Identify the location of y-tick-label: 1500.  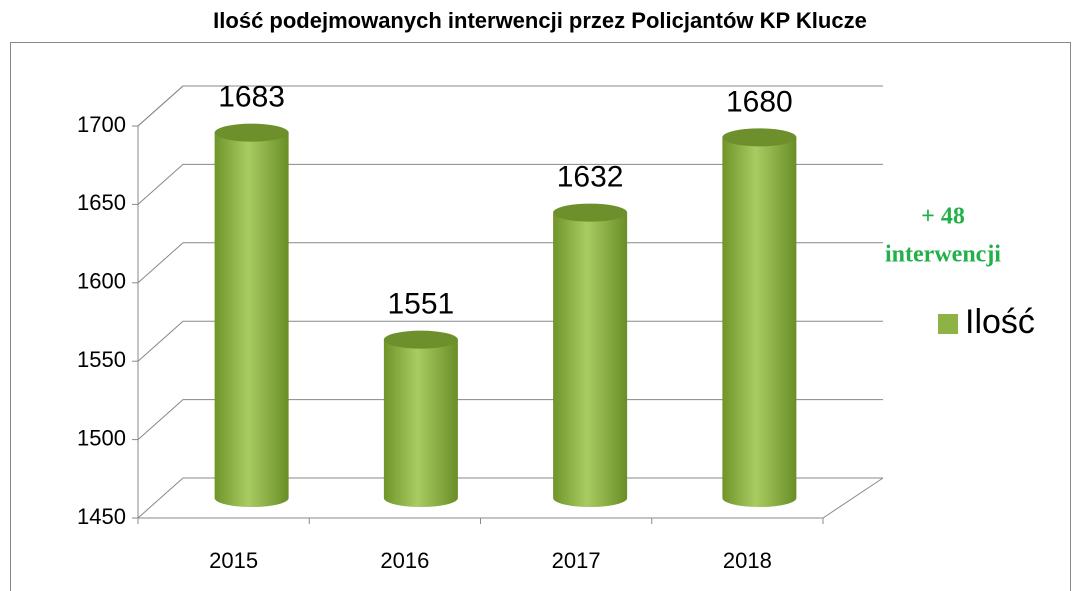
(101, 437).